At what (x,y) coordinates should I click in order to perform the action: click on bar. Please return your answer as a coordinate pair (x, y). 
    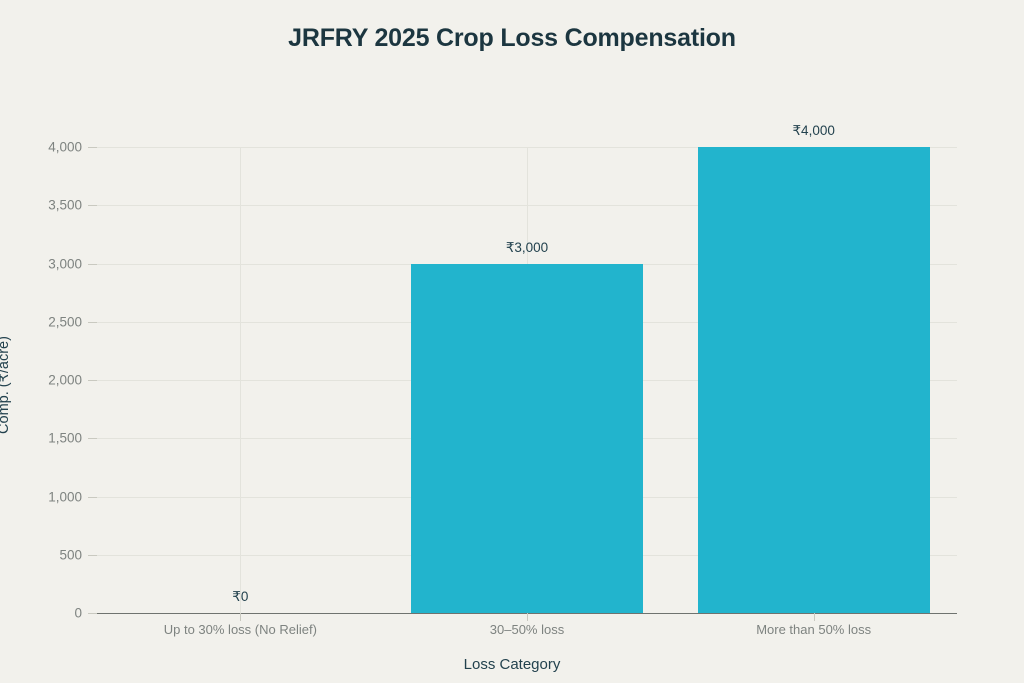
    Looking at the image, I should click on (527, 438).